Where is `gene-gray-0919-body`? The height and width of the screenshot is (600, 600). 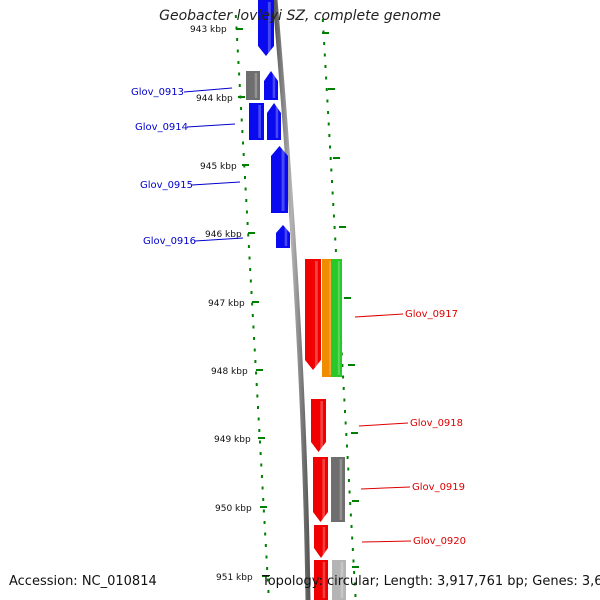 gene-gray-0919-body is located at coordinates (338, 489).